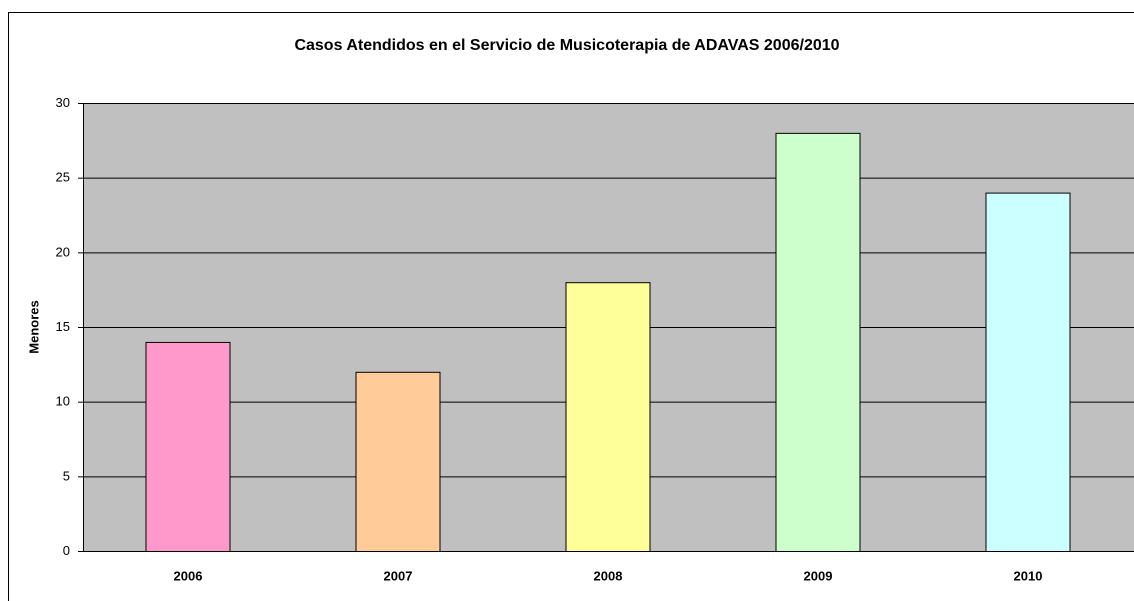  Describe the element at coordinates (63, 326) in the screenshot. I see `y-tick-label: 15` at that location.